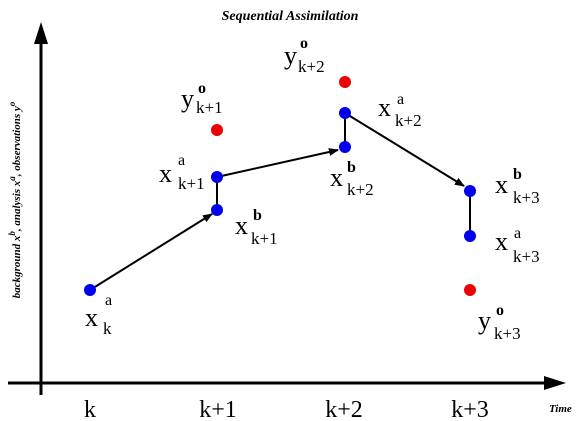 The image size is (576, 421). Describe the element at coordinates (344, 409) in the screenshot. I see `tick-label-k2: k+2` at that location.